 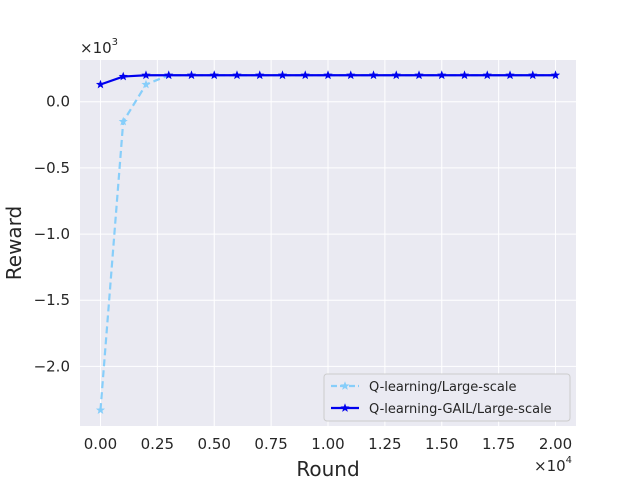 I want to click on x-tick-labels: 0.00 0.25 0.50 0.75 1.00 1.25 1.50 1.75 2.00, so click(x=328, y=444).